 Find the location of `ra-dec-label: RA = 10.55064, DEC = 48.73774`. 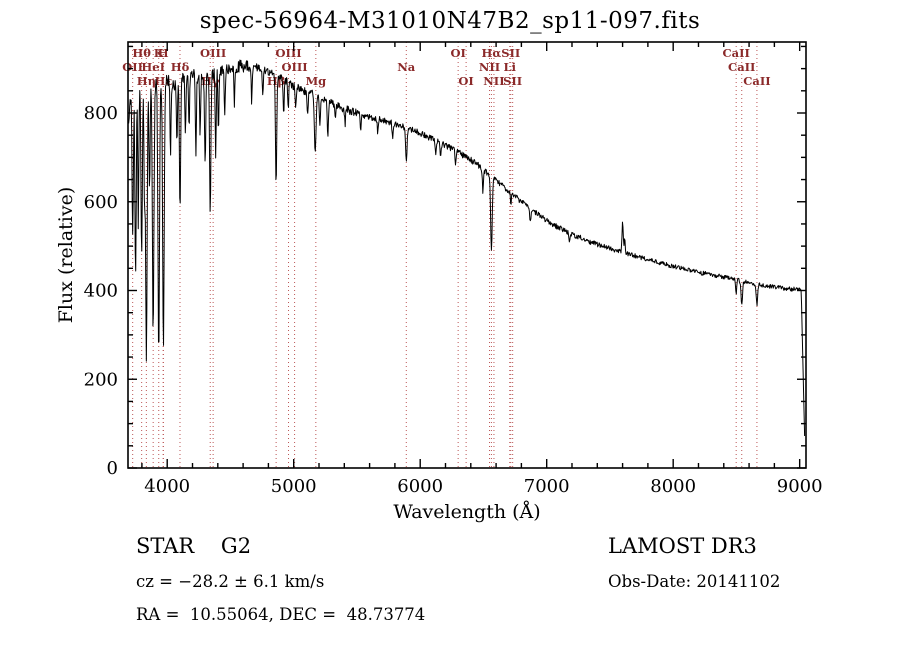

ra-dec-label: RA = 10.55064, DEC = 48.73774 is located at coordinates (281, 614).